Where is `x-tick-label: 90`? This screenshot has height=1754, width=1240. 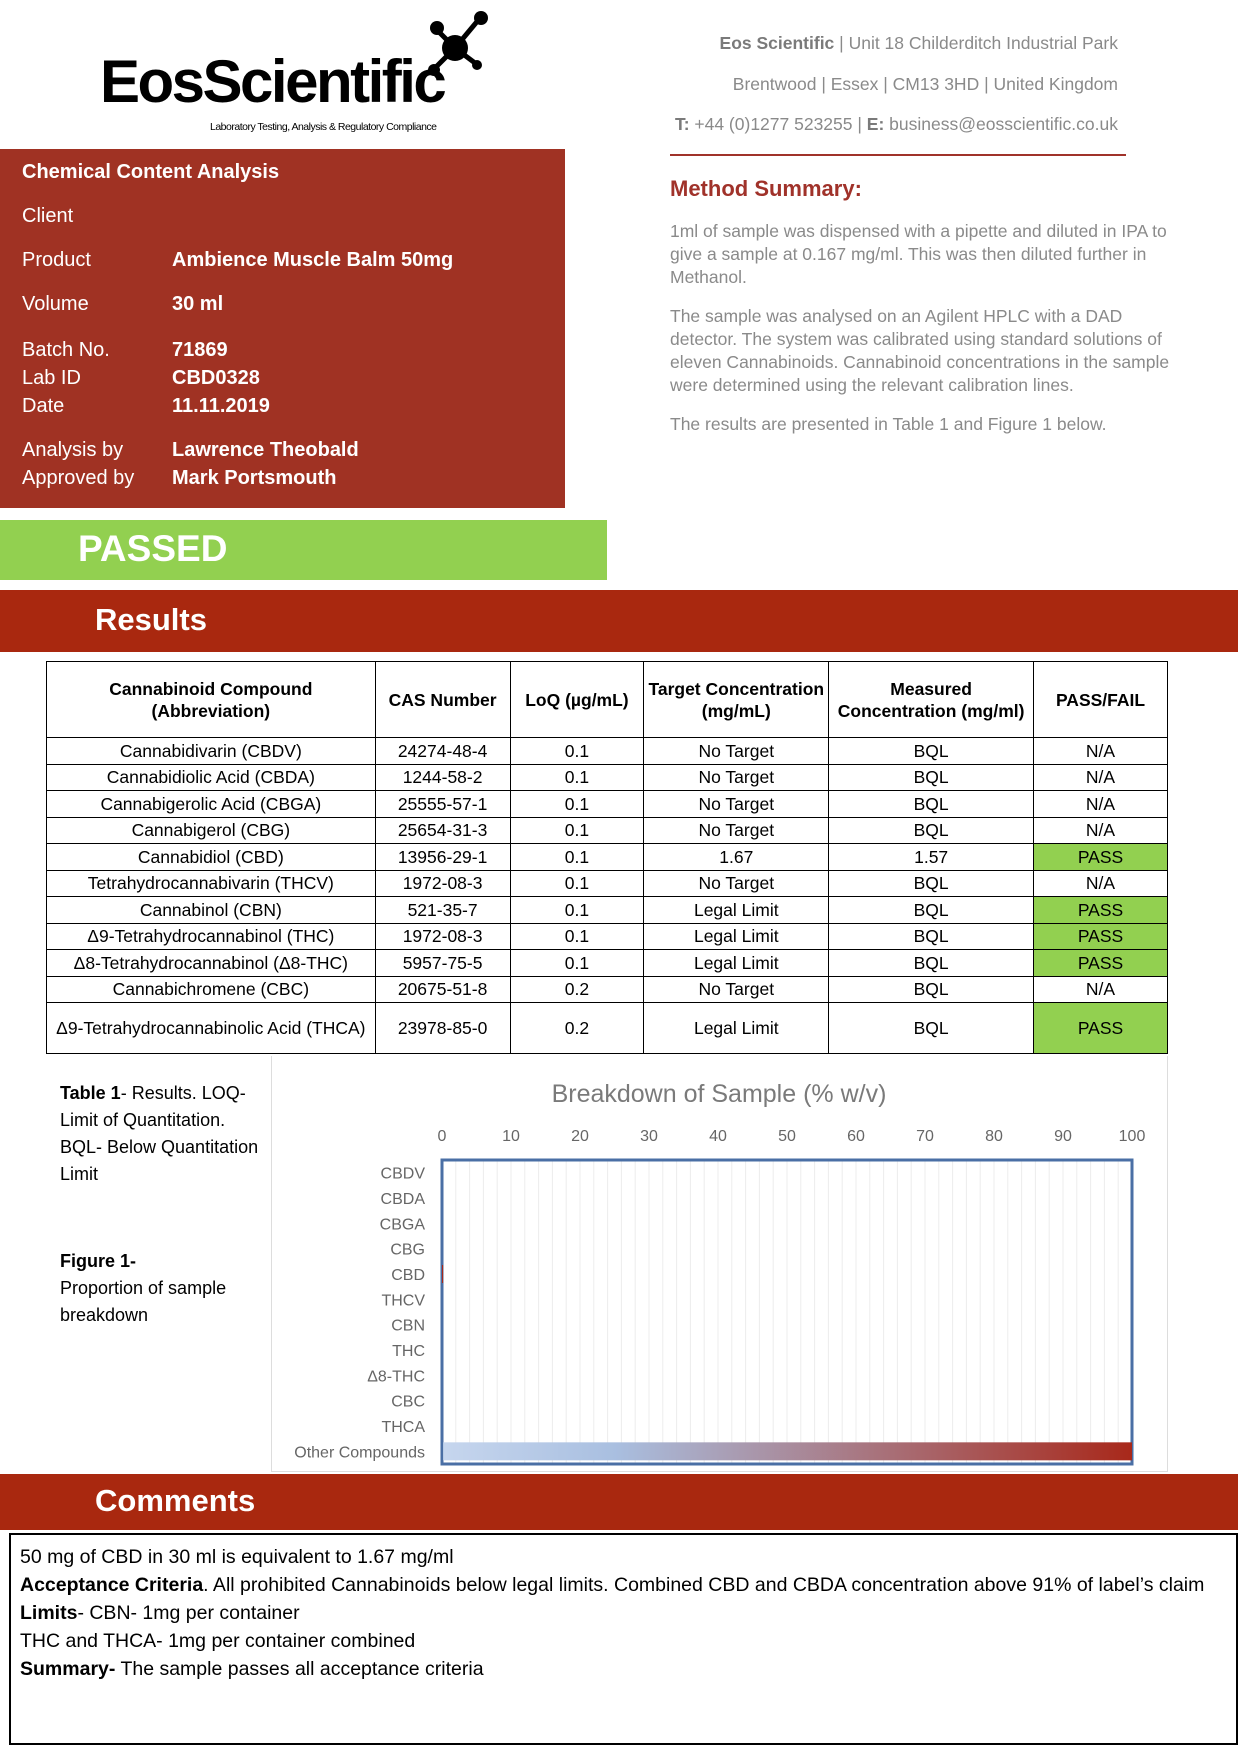
x-tick-label: 90 is located at coordinates (1063, 1136).